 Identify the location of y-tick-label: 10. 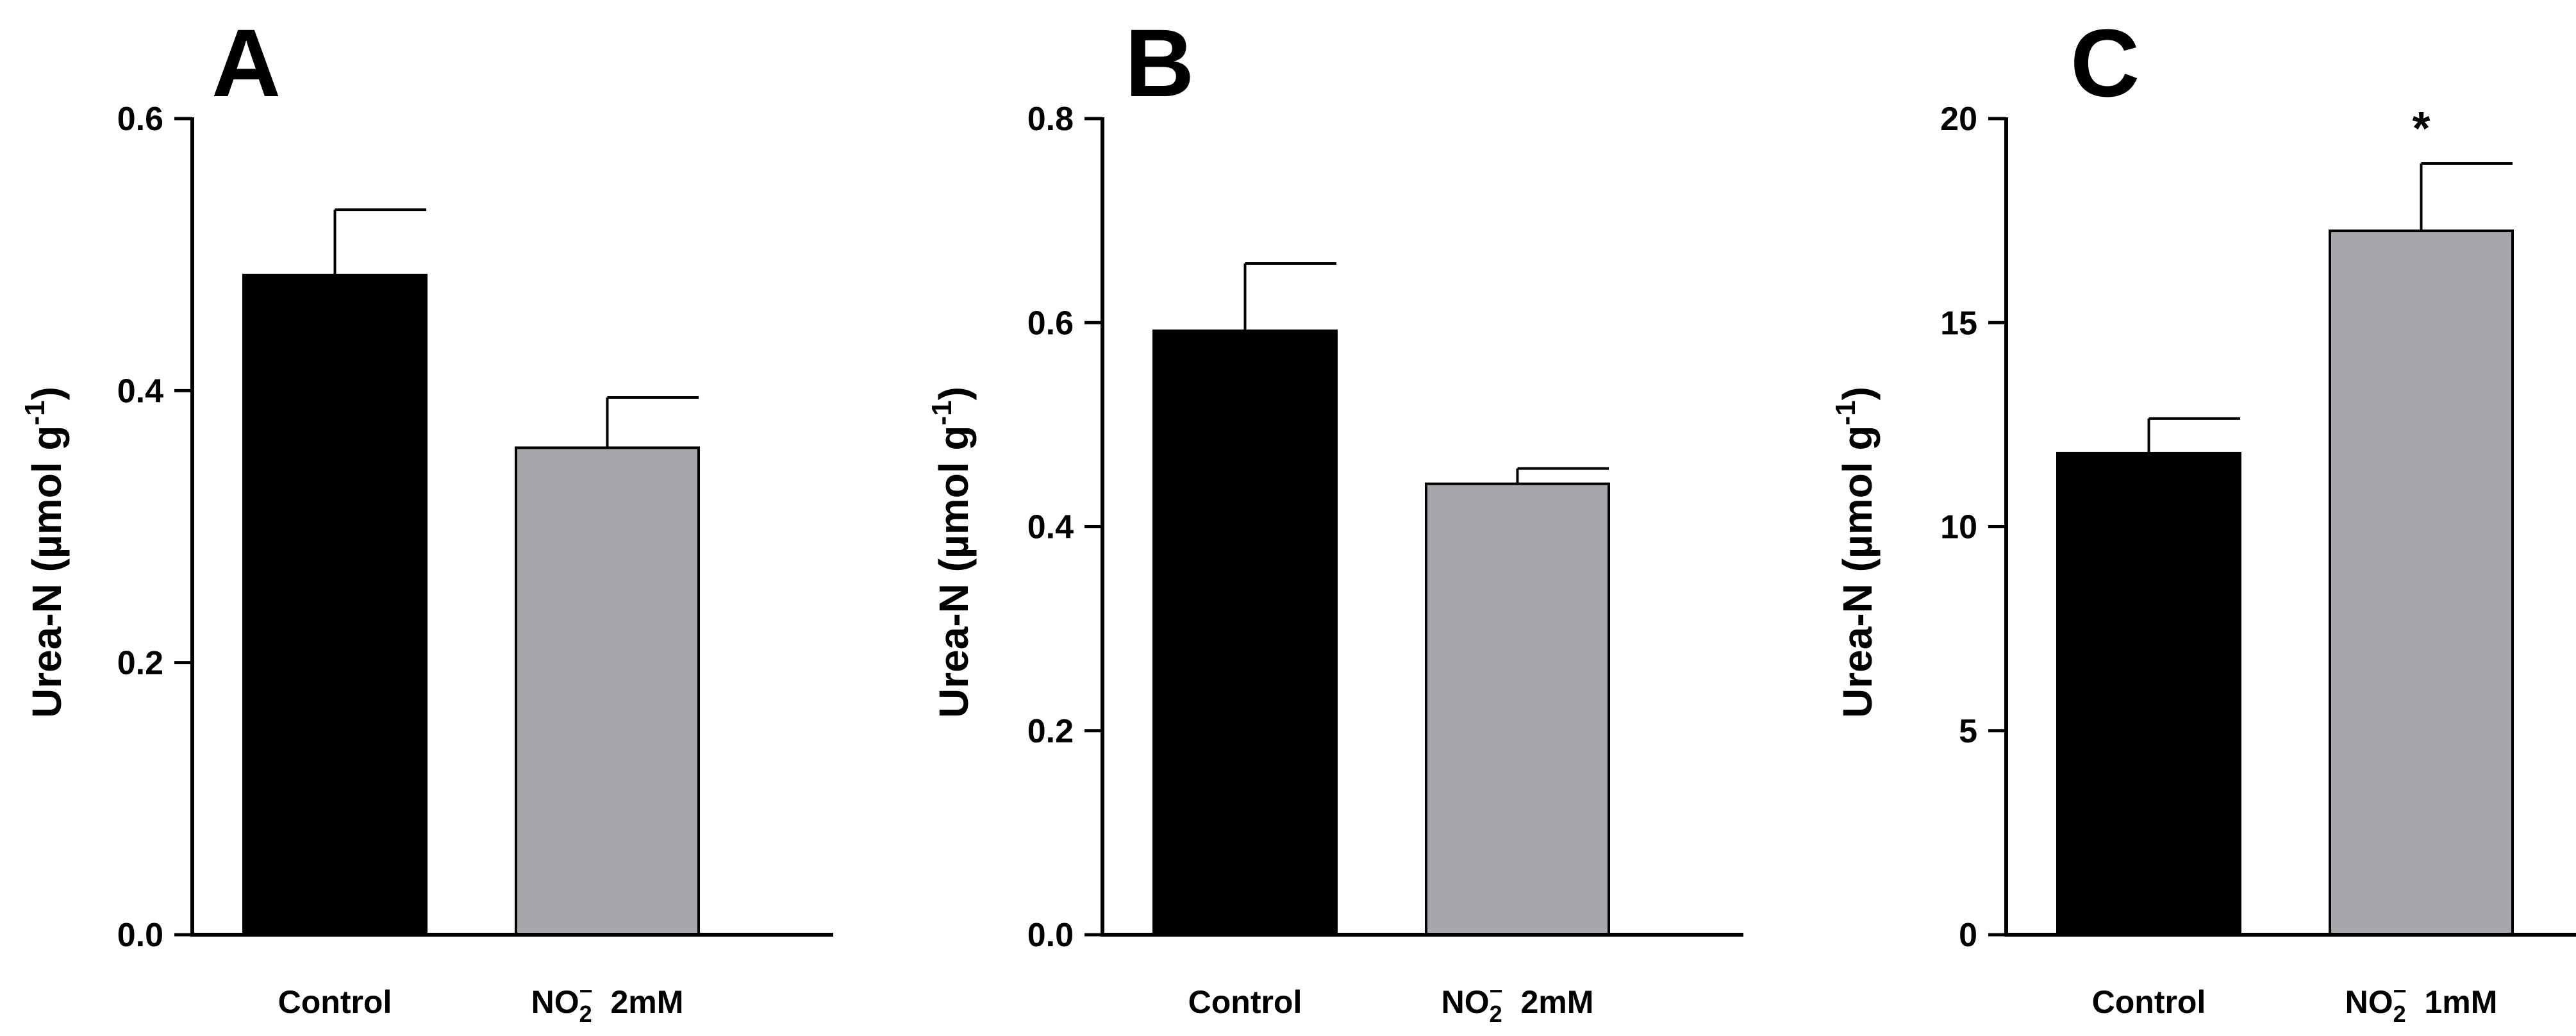
(1958, 527).